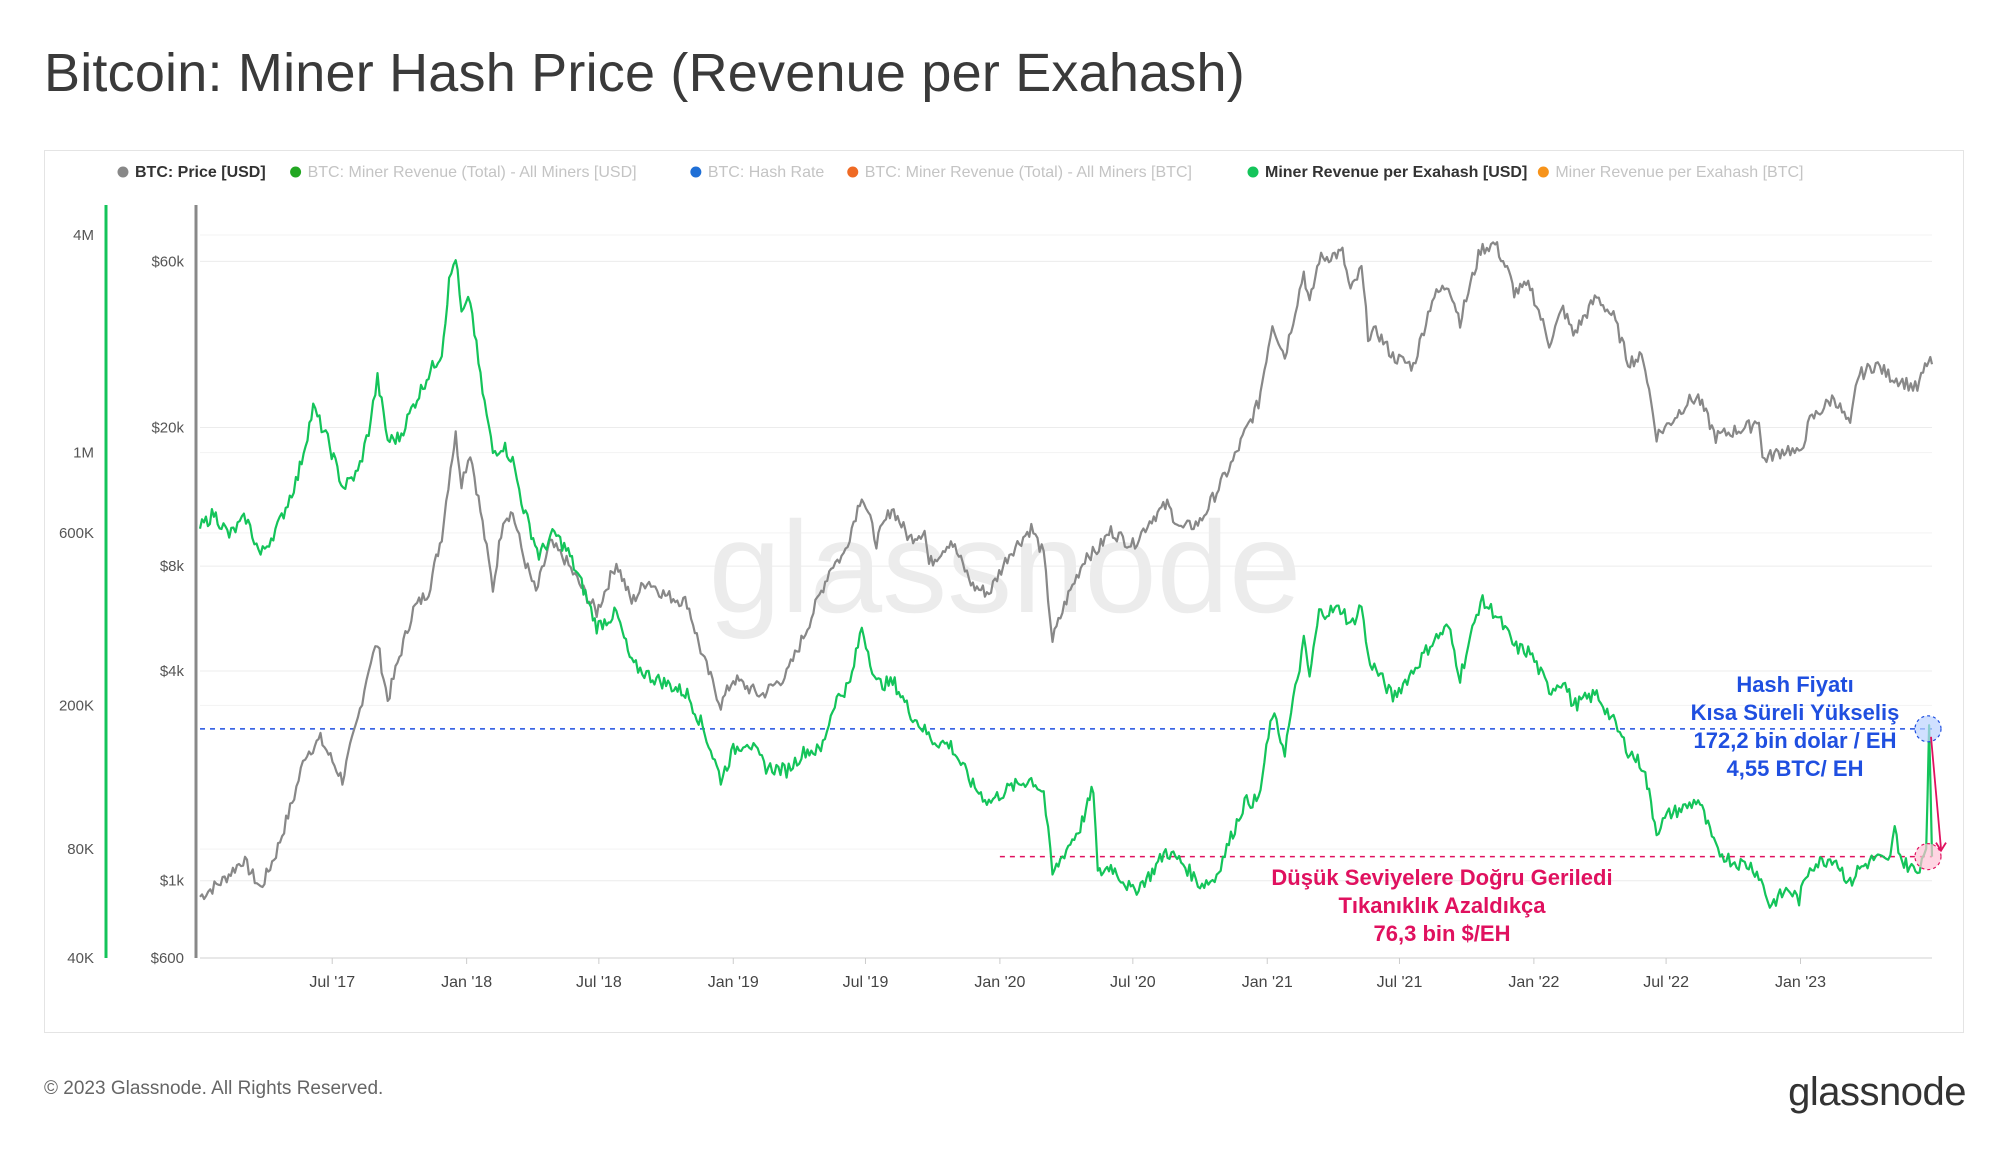 The image size is (2000, 1152). I want to click on x-tick-label: Jan '20, so click(999, 982).